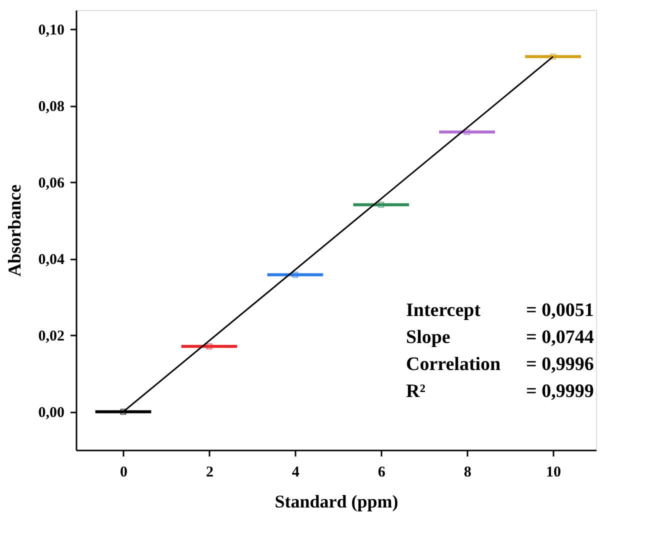  What do you see at coordinates (560, 310) in the screenshot?
I see `annotation: = 0,0051` at bounding box center [560, 310].